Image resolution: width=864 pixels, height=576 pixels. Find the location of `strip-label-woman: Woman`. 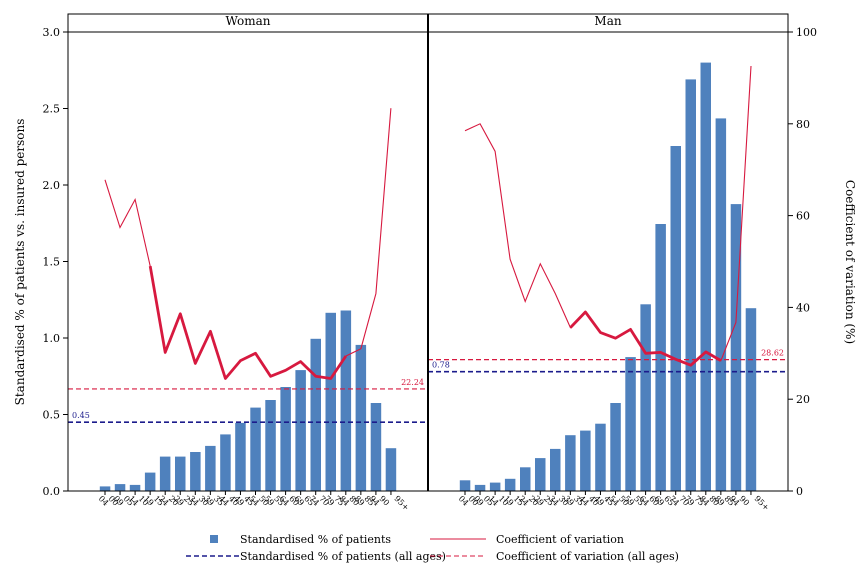

strip-label-woman: Woman is located at coordinates (247, 21).